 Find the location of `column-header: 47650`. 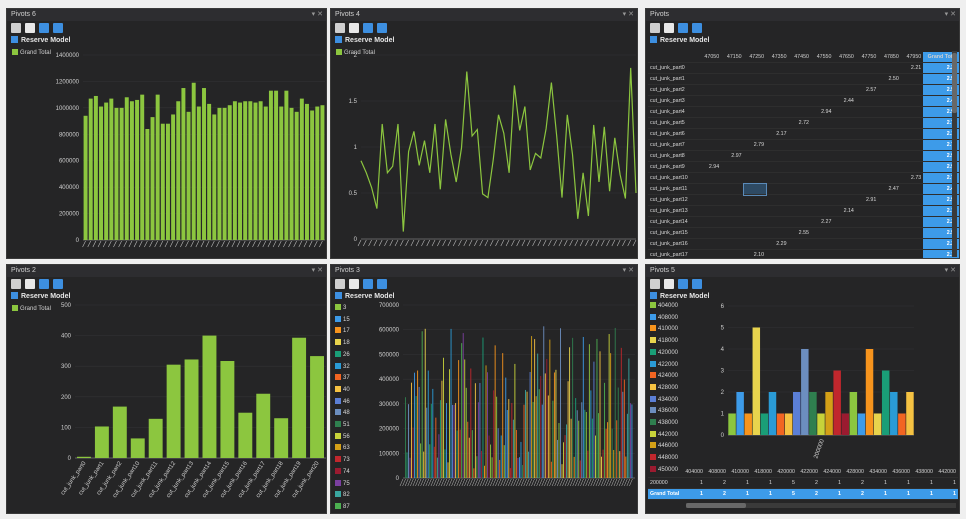

column-header: 47650 is located at coordinates (844, 57).